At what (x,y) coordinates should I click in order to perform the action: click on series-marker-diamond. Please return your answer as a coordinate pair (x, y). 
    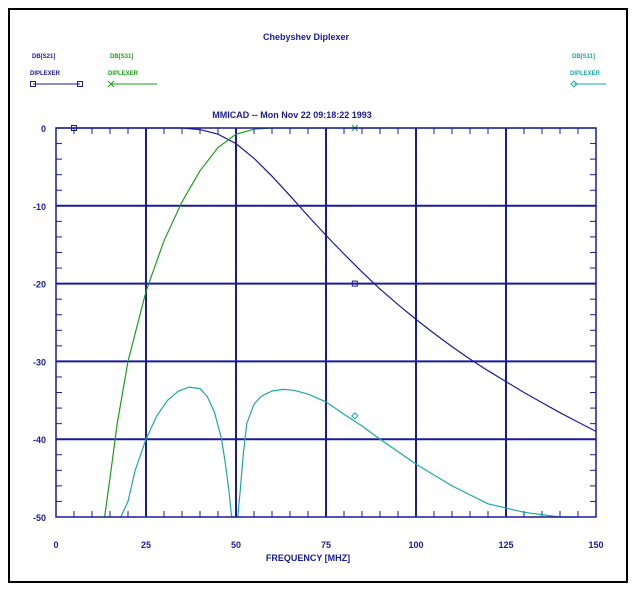
    Looking at the image, I should click on (355, 416).